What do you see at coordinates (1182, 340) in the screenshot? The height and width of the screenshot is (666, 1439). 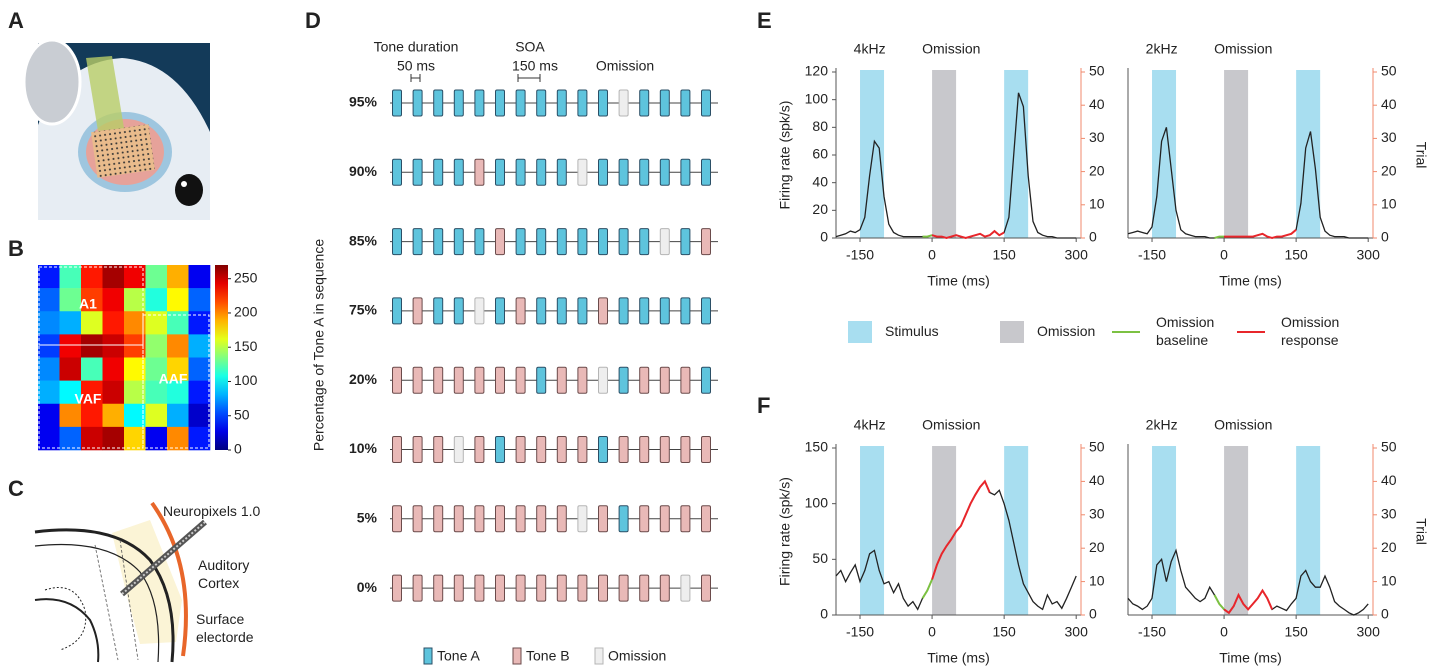 I see `legend-label-line: baseline` at bounding box center [1182, 340].